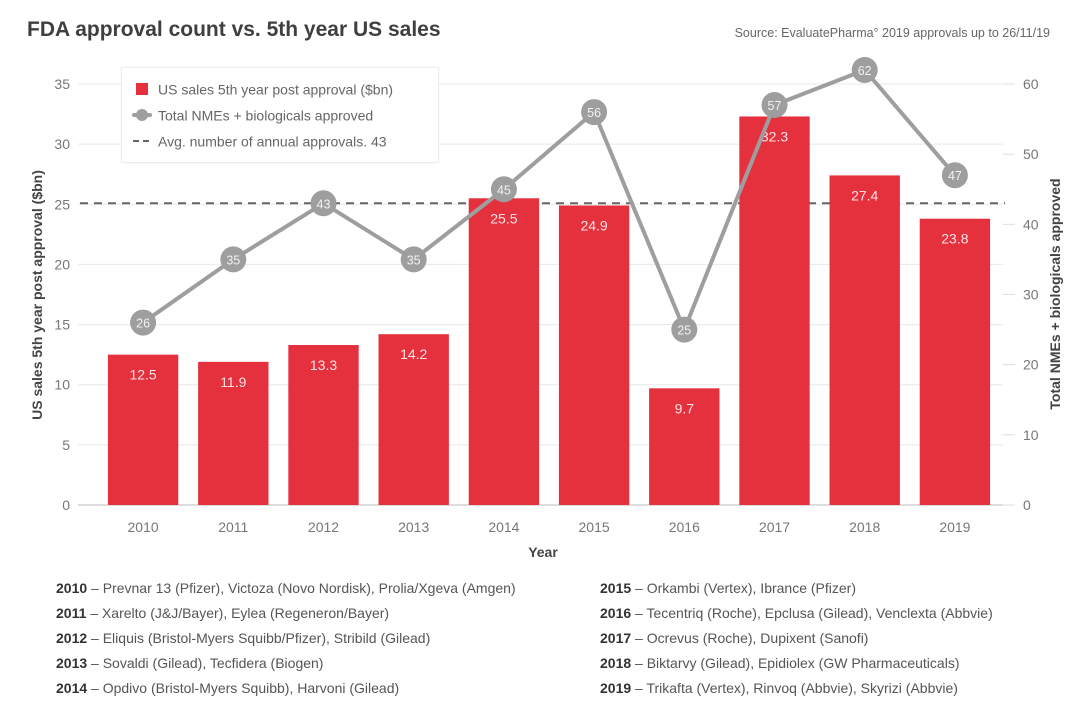 This screenshot has height=716, width=1080. Describe the element at coordinates (864, 195) in the screenshot. I see `bar-data-label: 27.4` at that location.